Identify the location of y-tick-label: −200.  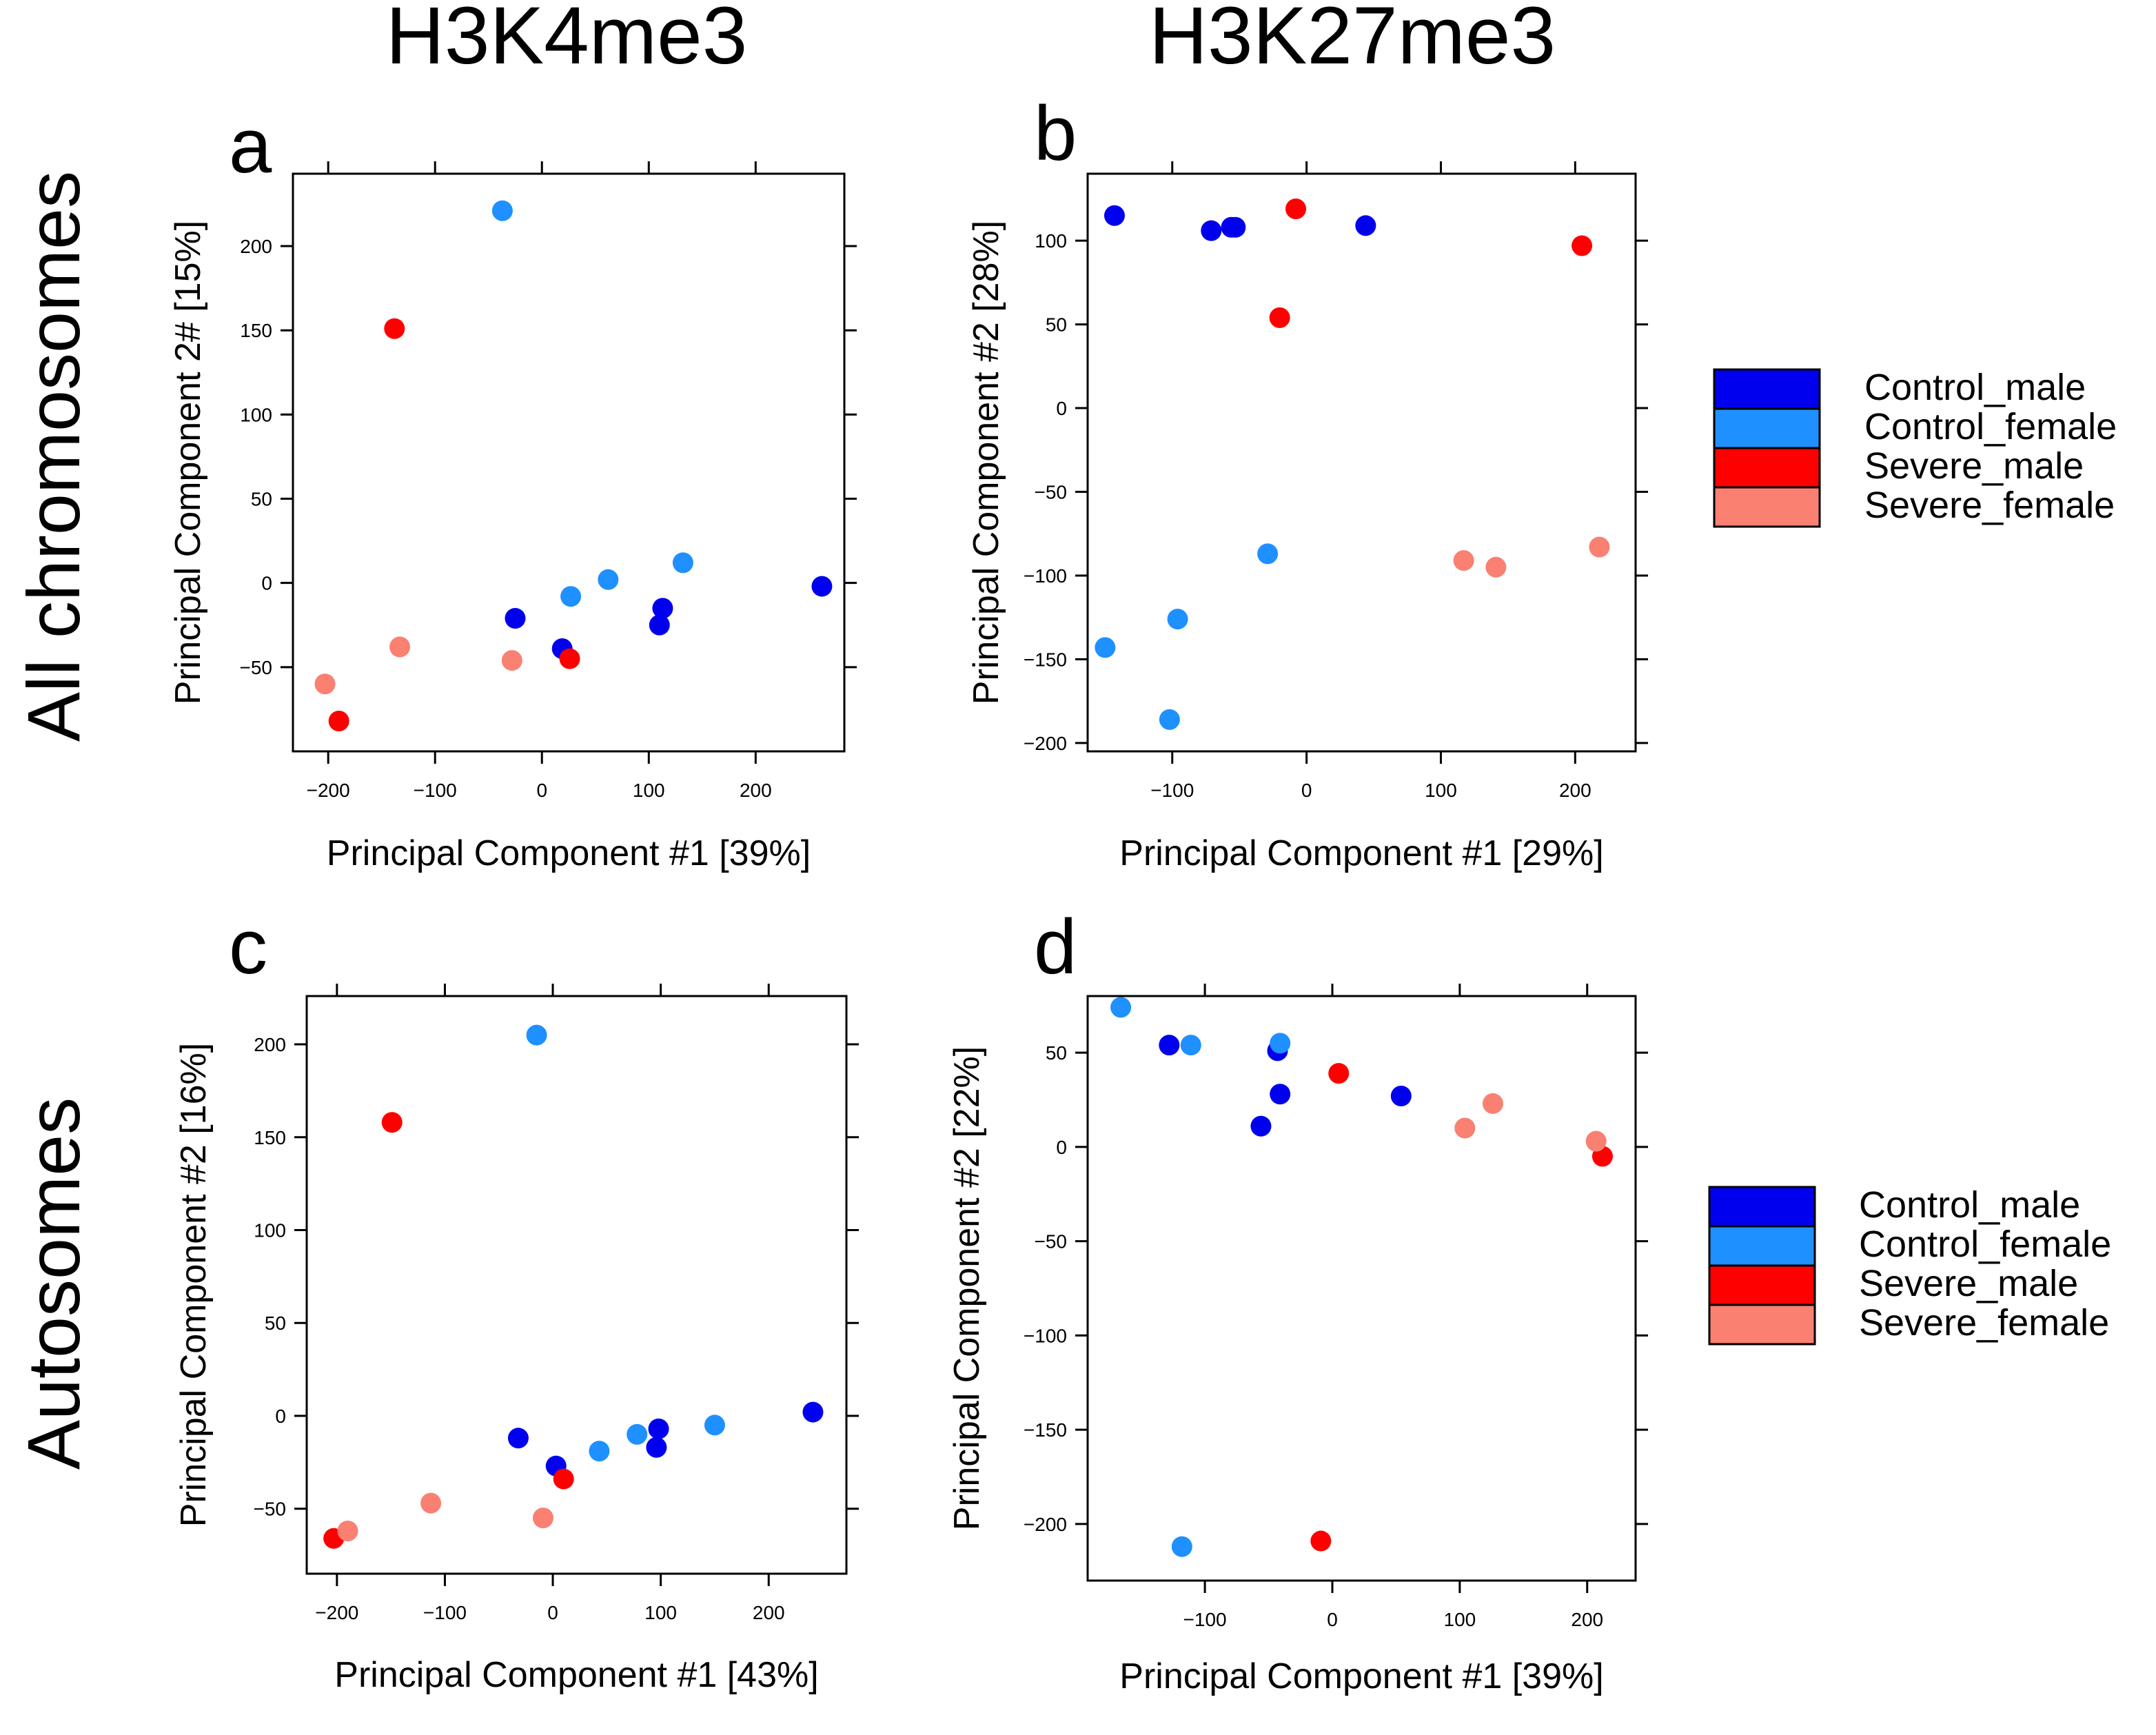
(1045, 743).